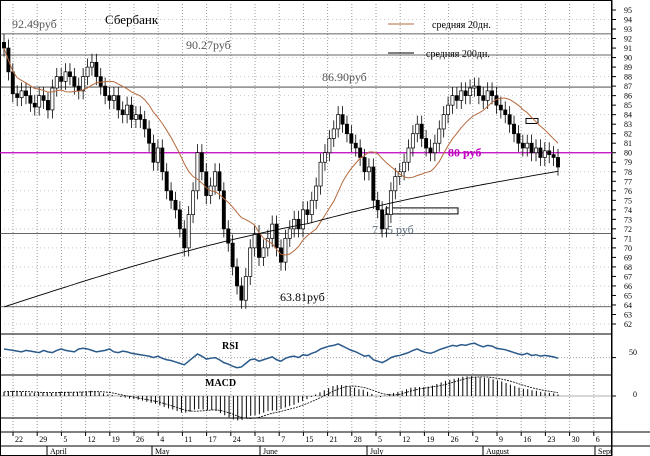  What do you see at coordinates (34, 24) in the screenshot?
I see `level-label: 92.49руб` at bounding box center [34, 24].